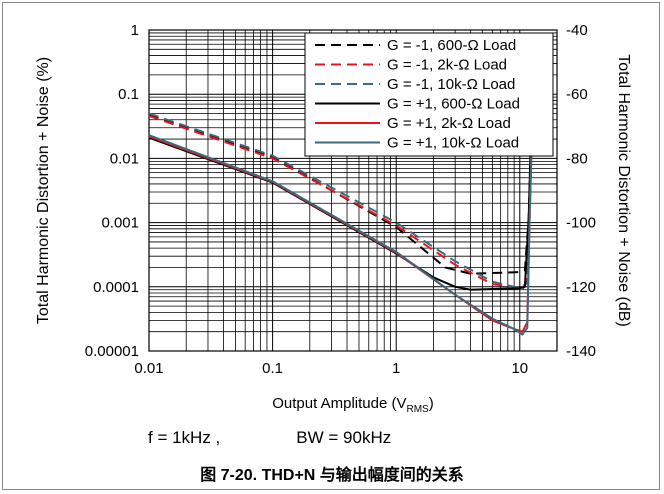  What do you see at coordinates (453, 143) in the screenshot?
I see `legend-label: G = +1, 10k-Ω Load` at bounding box center [453, 143].